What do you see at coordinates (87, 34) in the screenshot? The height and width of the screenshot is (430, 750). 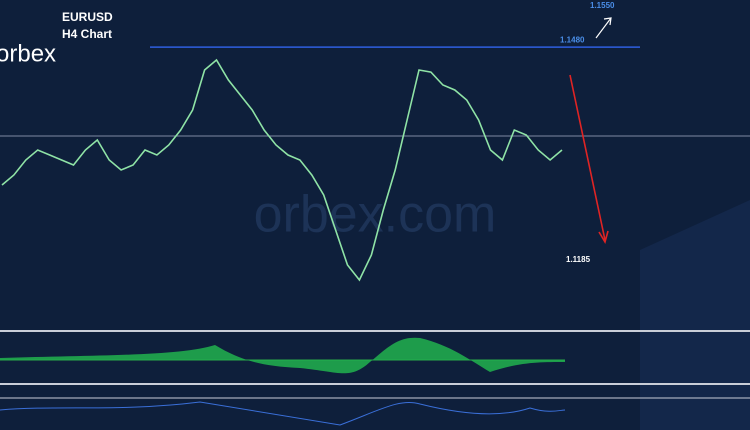 I see `chart-subtitle: H4 Chart` at bounding box center [87, 34].